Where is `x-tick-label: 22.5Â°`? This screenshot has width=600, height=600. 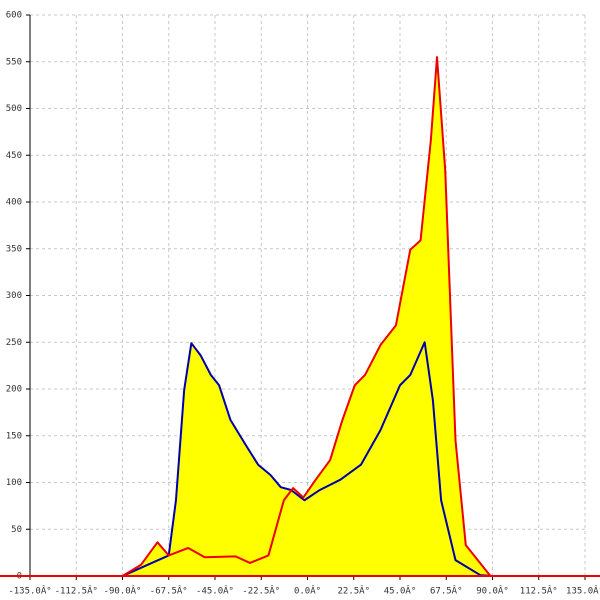 x-tick-label: 22.5Â° is located at coordinates (353, 591).